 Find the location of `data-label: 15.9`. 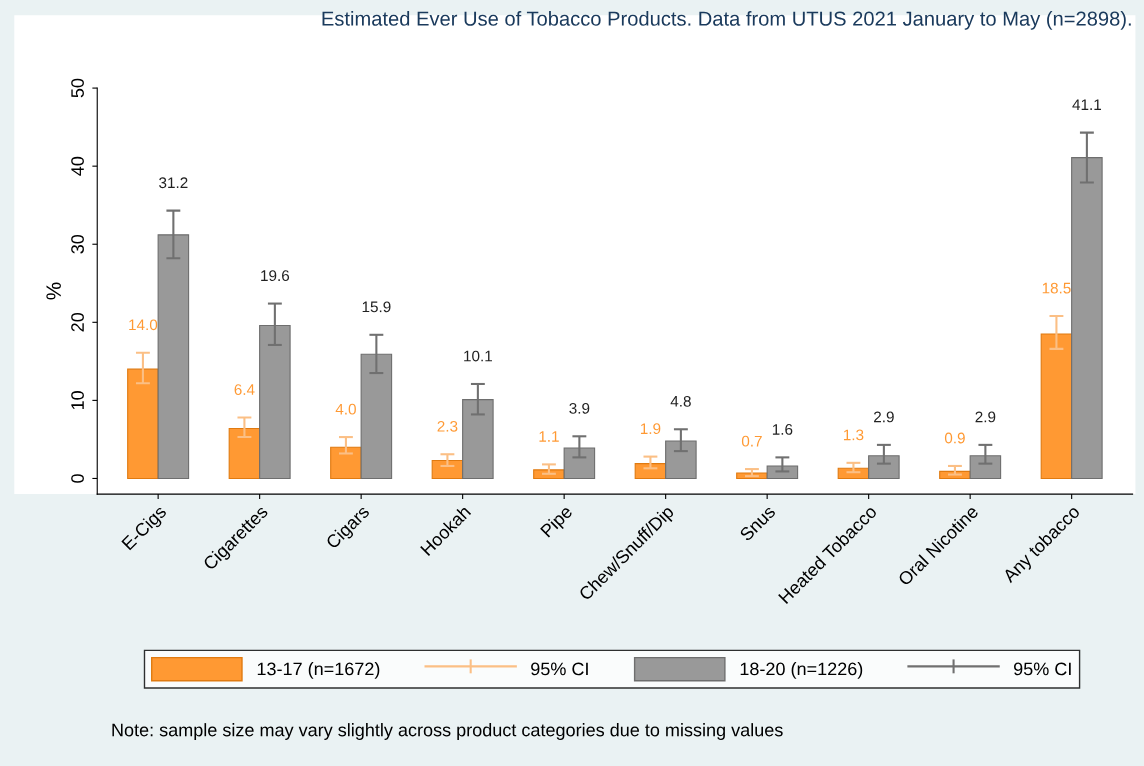

data-label: 15.9 is located at coordinates (376, 307).